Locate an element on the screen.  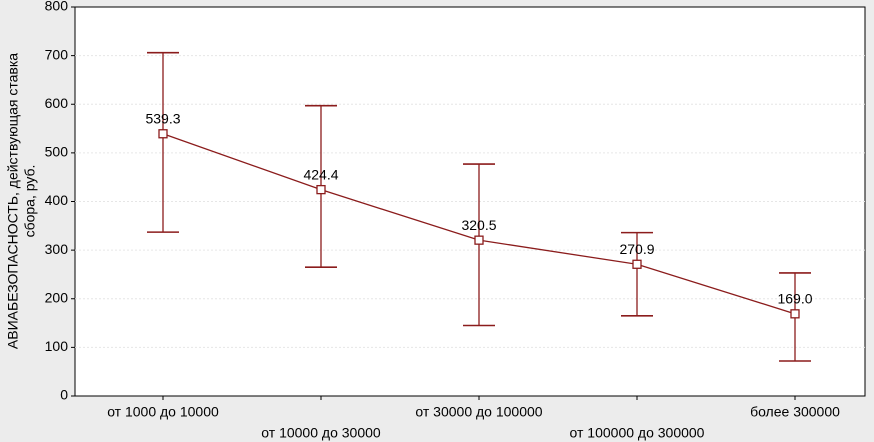
y-tick-label: 400 is located at coordinates (57, 200).